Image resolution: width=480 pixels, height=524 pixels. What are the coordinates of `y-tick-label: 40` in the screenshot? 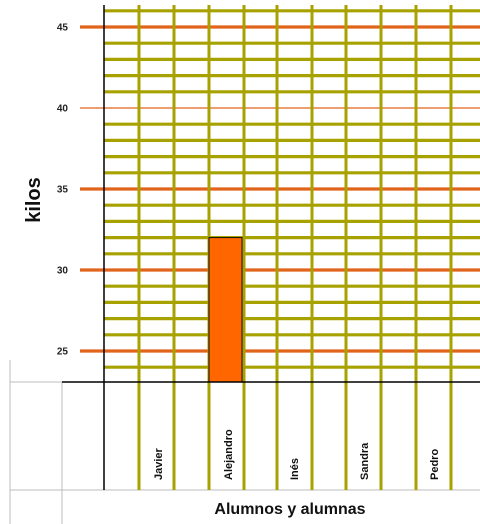 It's located at (63, 109).